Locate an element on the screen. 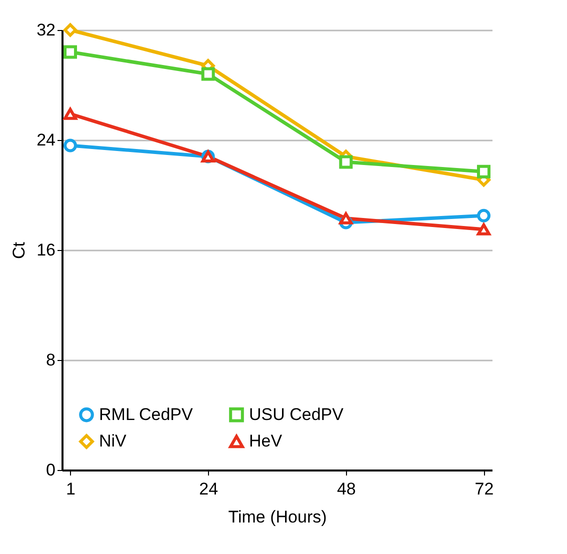 The image size is (567, 554). y-tick-label: 32 is located at coordinates (46, 30).